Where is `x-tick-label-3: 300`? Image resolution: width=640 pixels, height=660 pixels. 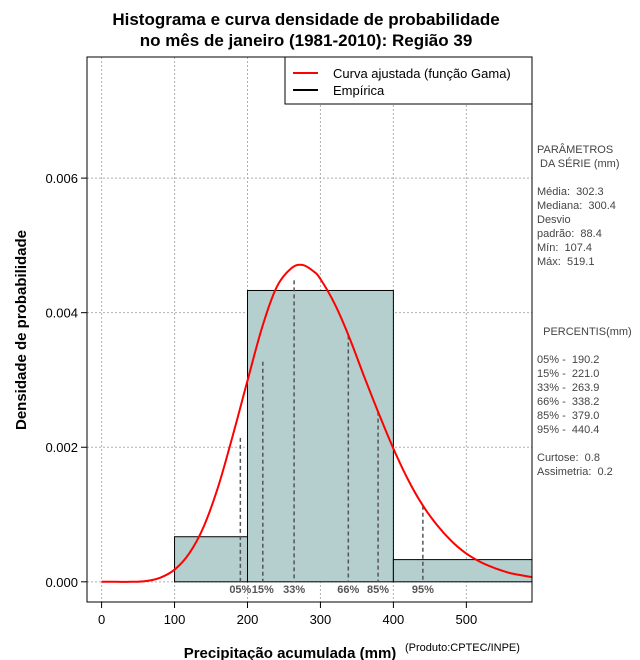 x-tick-label-3: 300 is located at coordinates (321, 619).